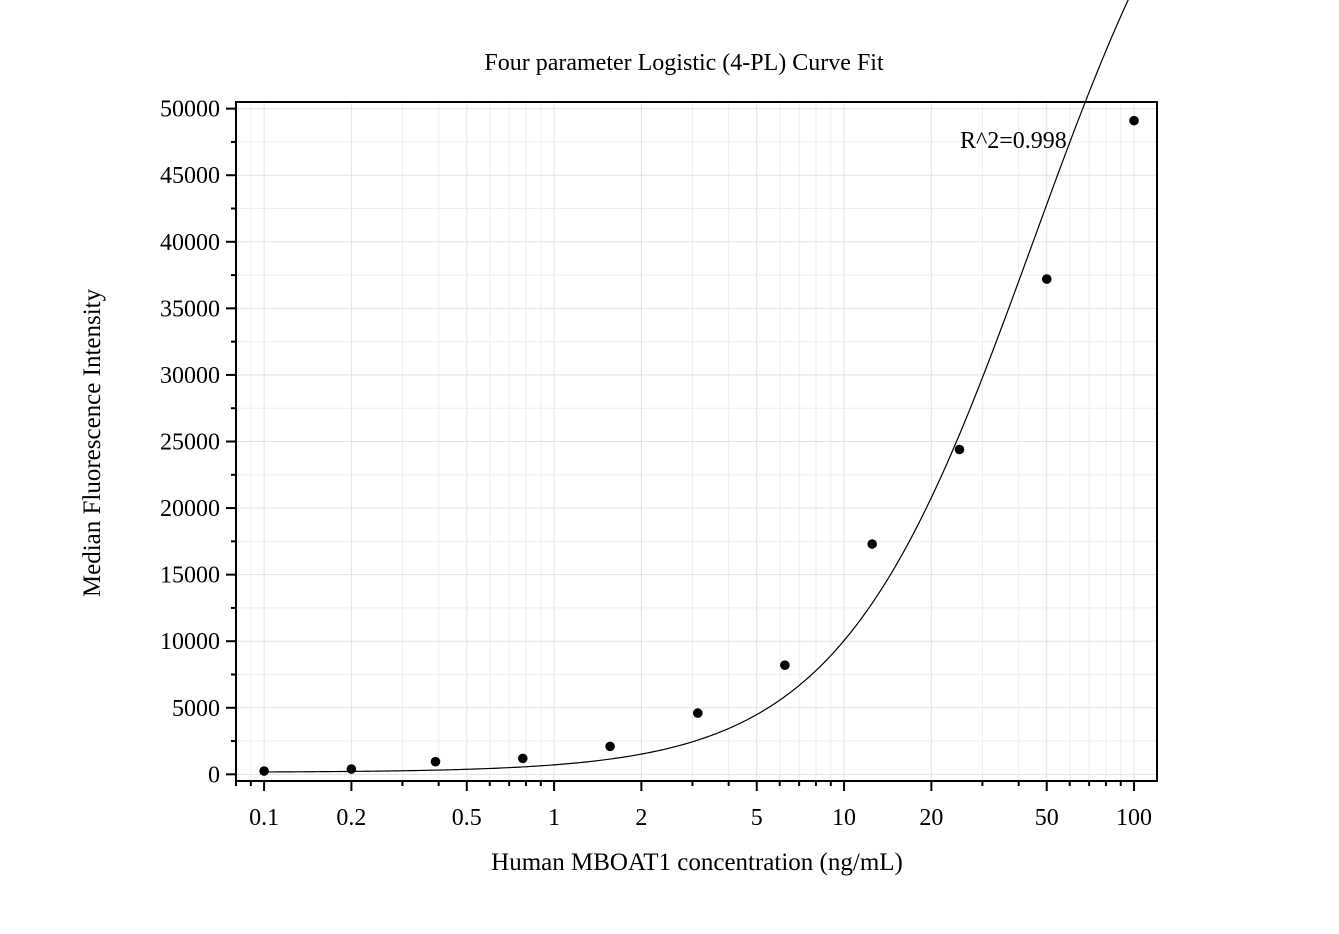 The image size is (1339, 934). What do you see at coordinates (931, 818) in the screenshot?
I see `x-tick-label: 20` at bounding box center [931, 818].